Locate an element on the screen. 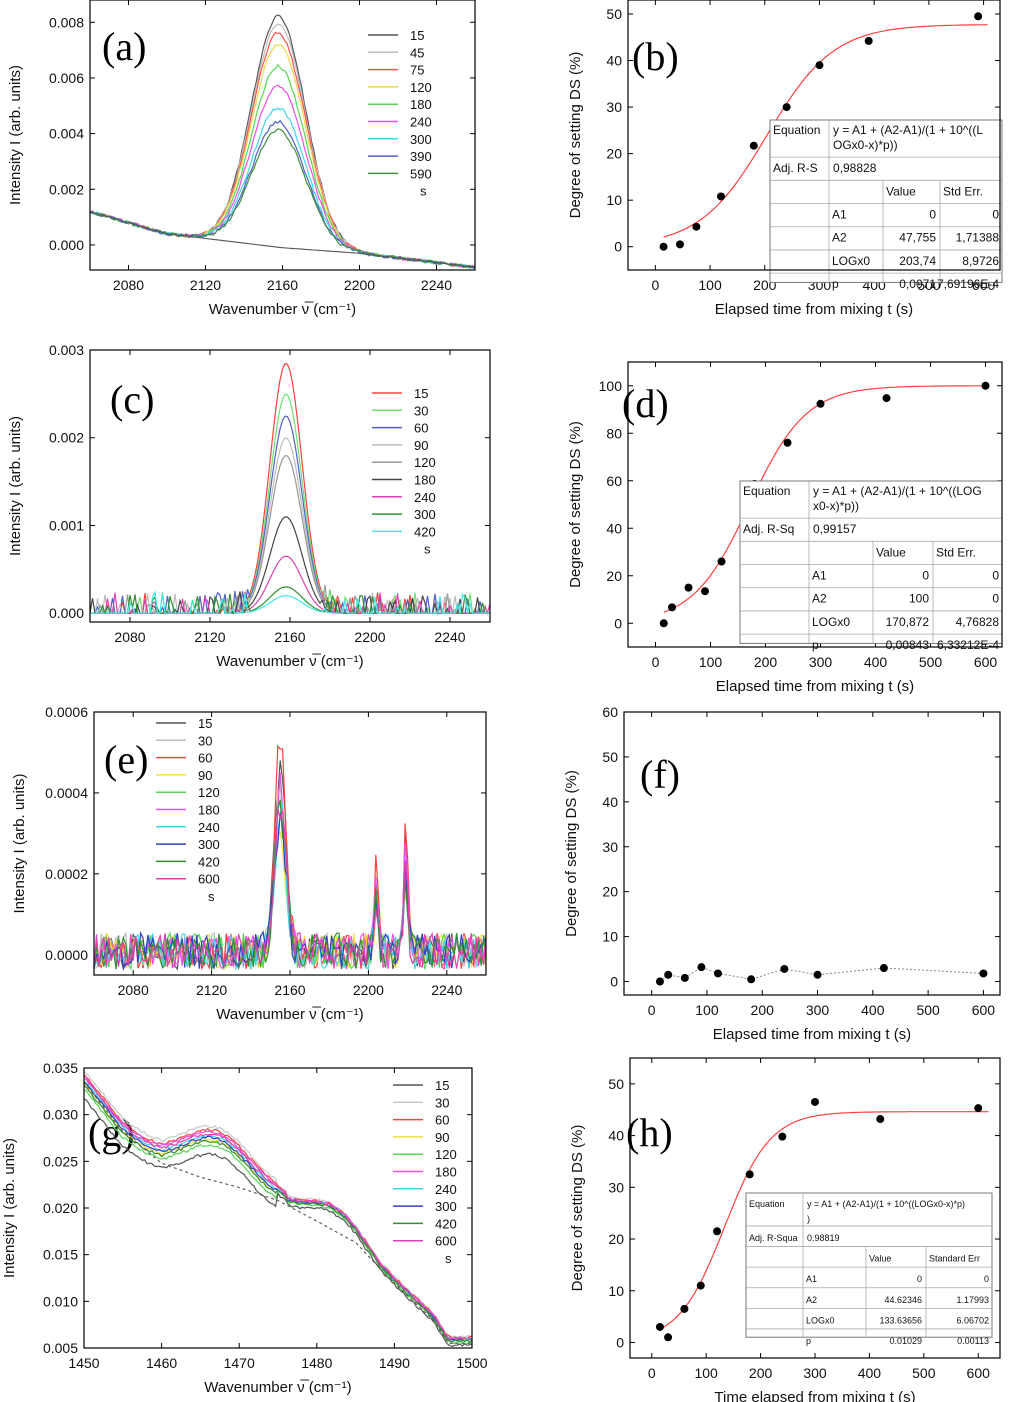  table-err: 6,33212E-4 is located at coordinates (968, 645).